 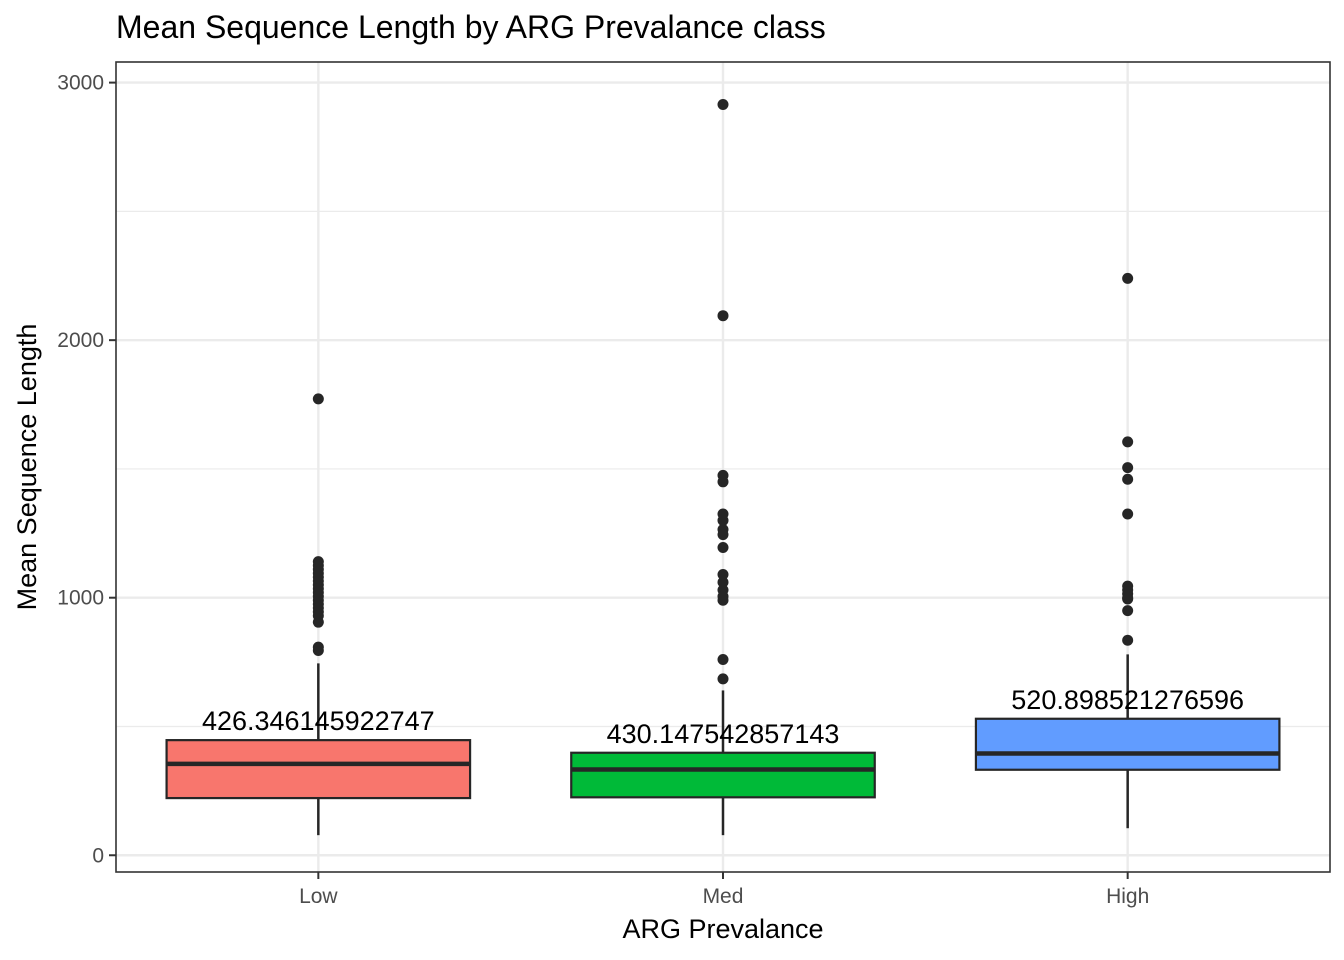 I want to click on x-axis-title: ARG Prevalance, so click(x=722, y=929).